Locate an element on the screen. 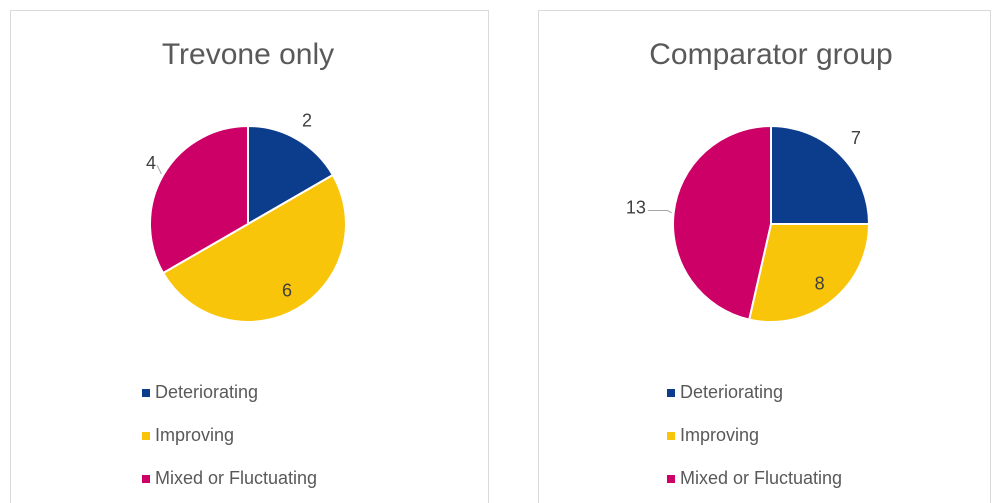  data-label: 8 is located at coordinates (820, 284).